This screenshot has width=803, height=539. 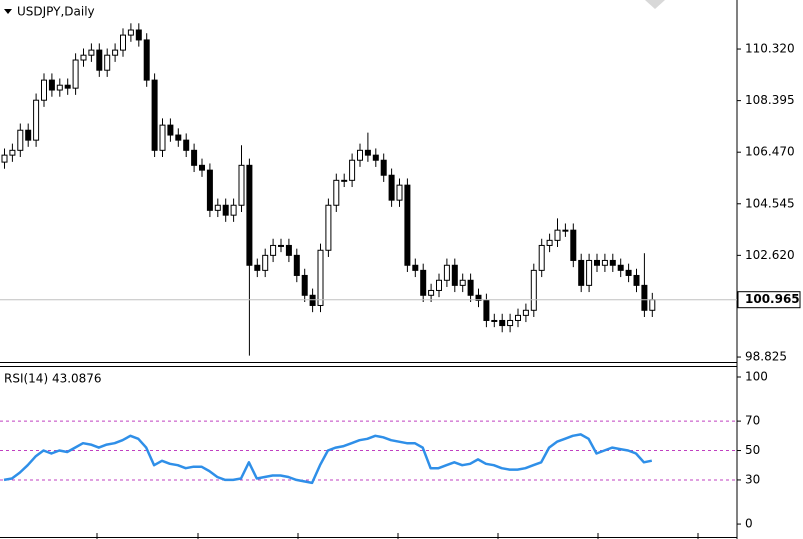 What do you see at coordinates (752, 421) in the screenshot?
I see `y-tick-label: 70` at bounding box center [752, 421].